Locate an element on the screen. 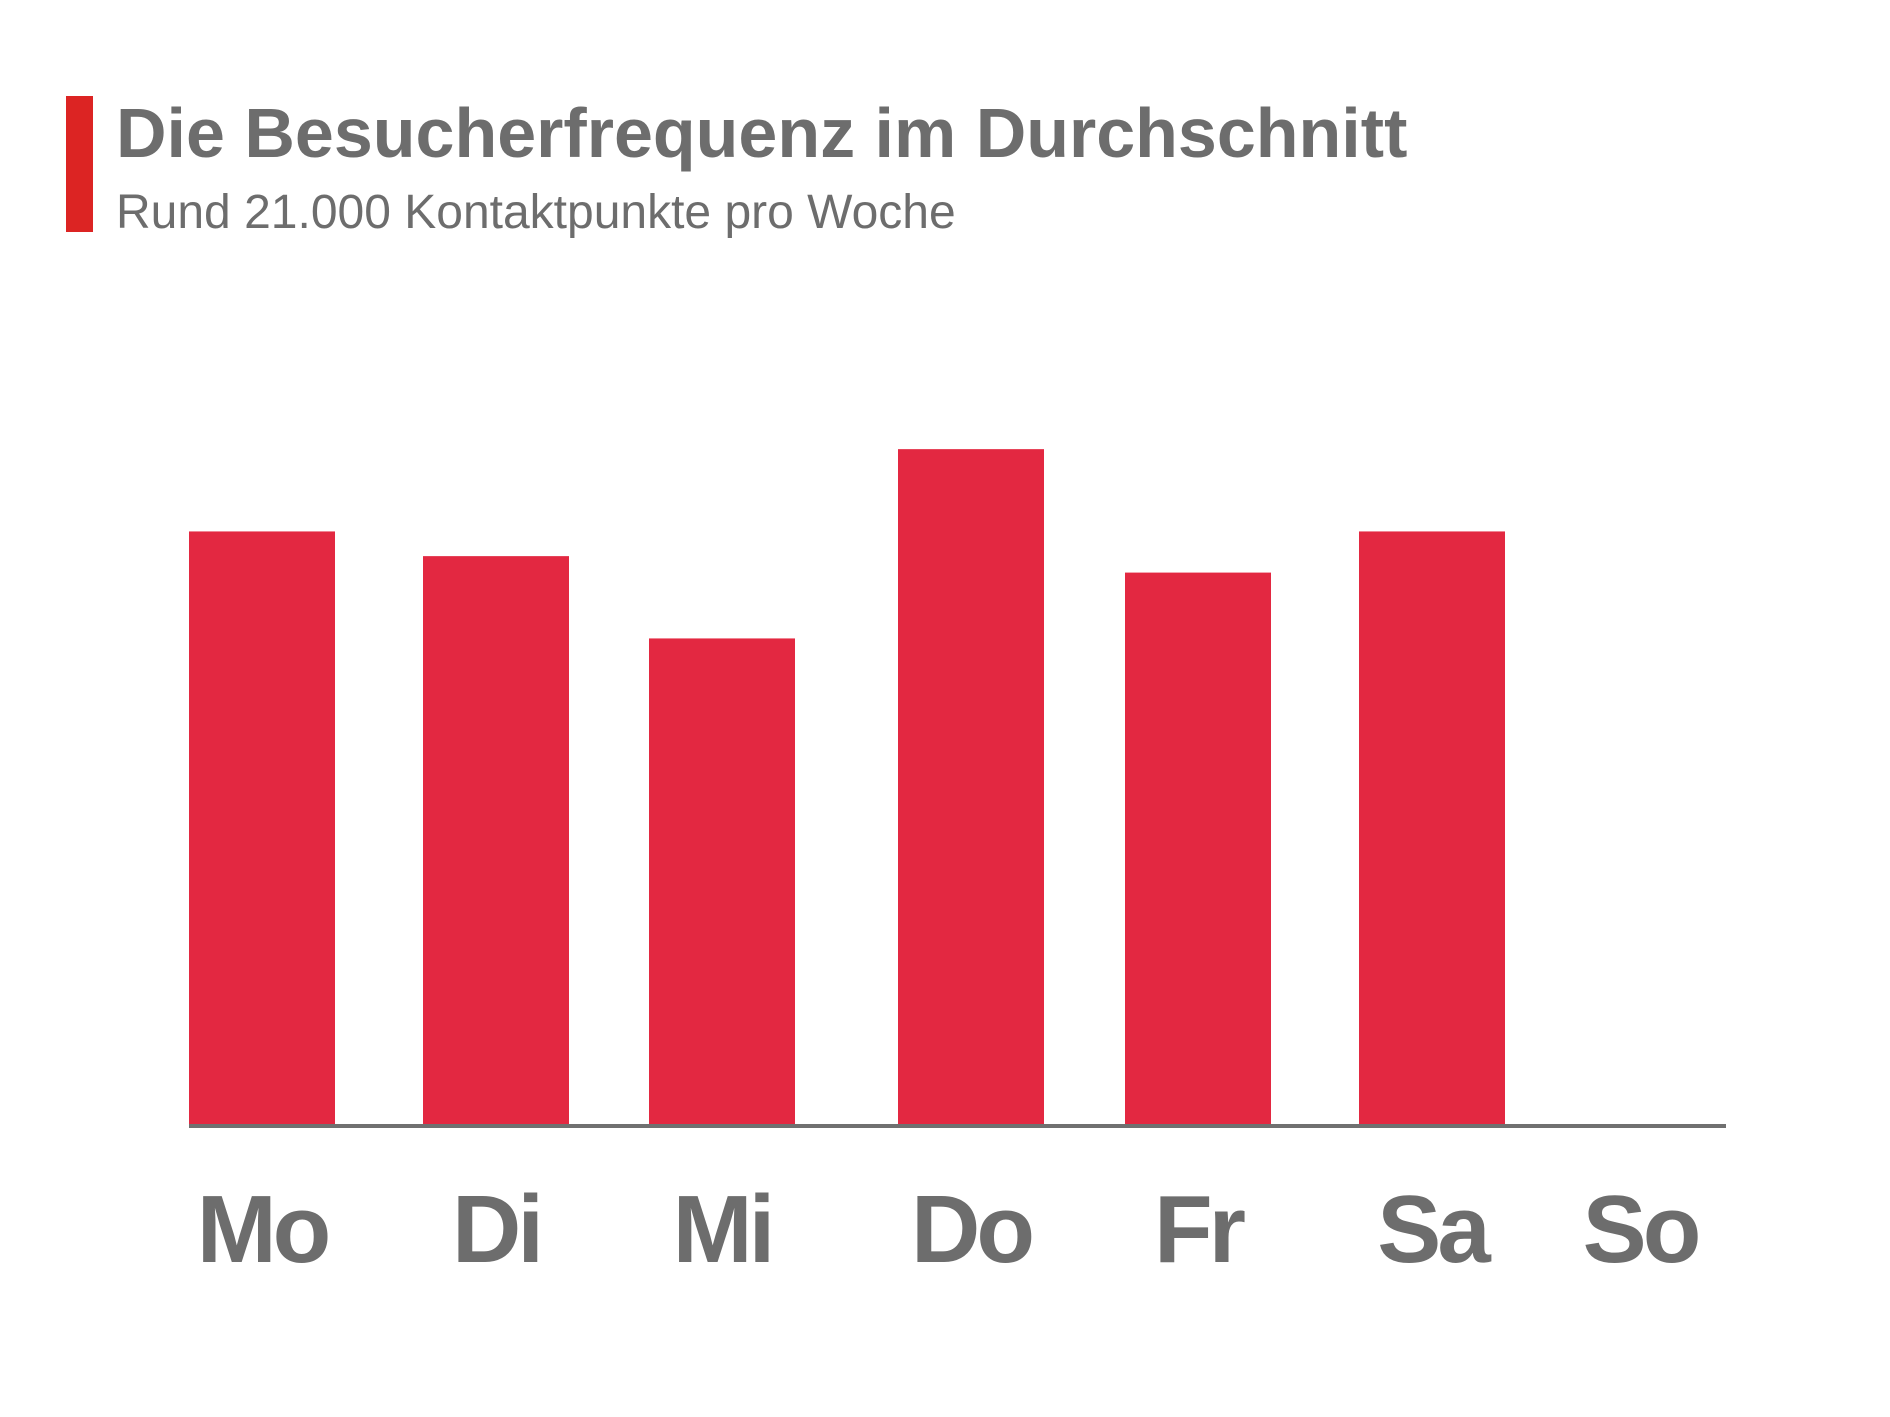 The height and width of the screenshot is (1417, 1890). chart-title: Die Besucherfrequenz im Durchschnitt is located at coordinates (761, 133).